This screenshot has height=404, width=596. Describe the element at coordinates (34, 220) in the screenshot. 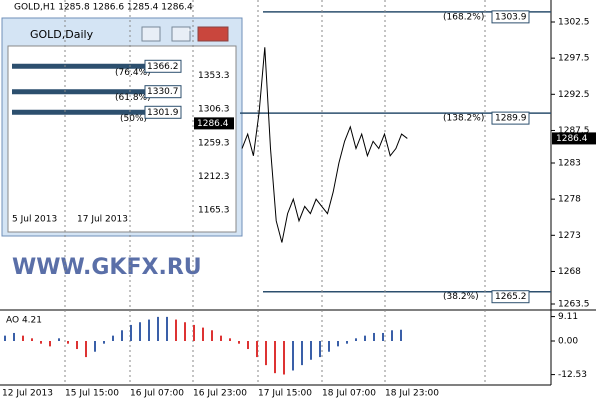

I see `inset-time: 5 Jul 2013` at that location.